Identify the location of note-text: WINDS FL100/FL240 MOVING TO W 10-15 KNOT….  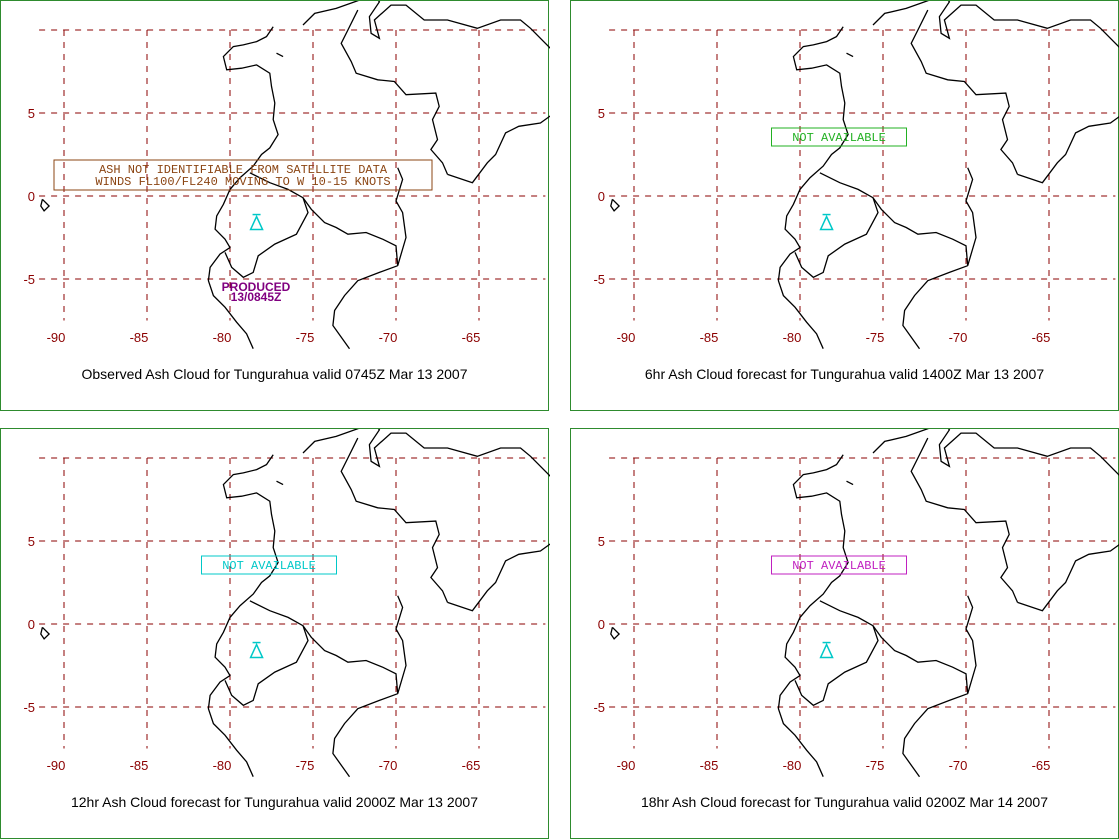
(242, 182).